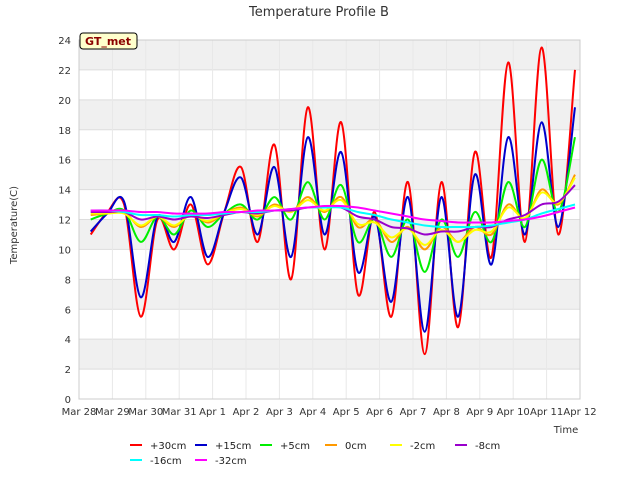 The height and width of the screenshot is (484, 640). Describe the element at coordinates (446, 412) in the screenshot. I see `x-tick-label: Apr 8` at that location.